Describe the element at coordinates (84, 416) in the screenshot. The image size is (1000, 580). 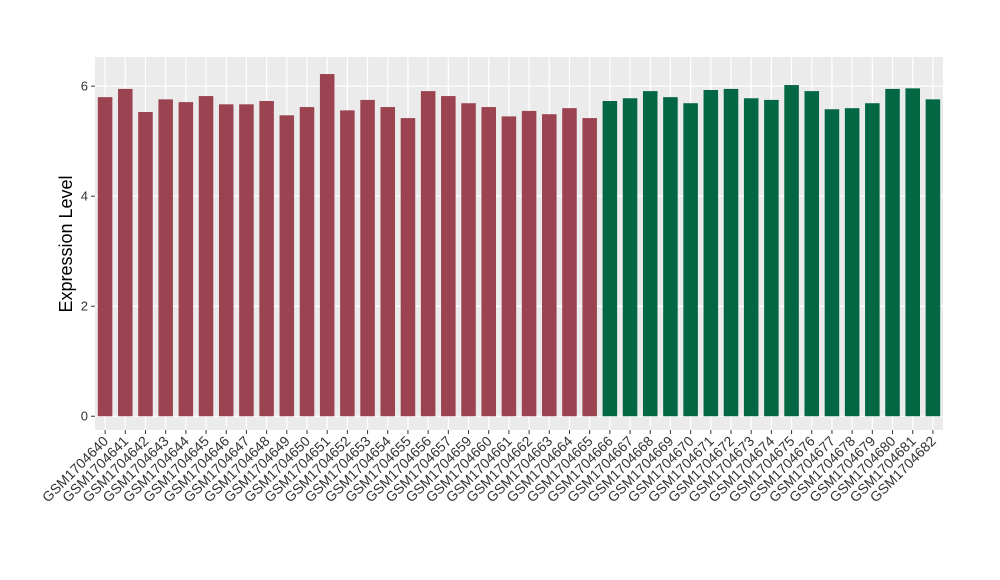
I see `y-tick-label: 0` at that location.